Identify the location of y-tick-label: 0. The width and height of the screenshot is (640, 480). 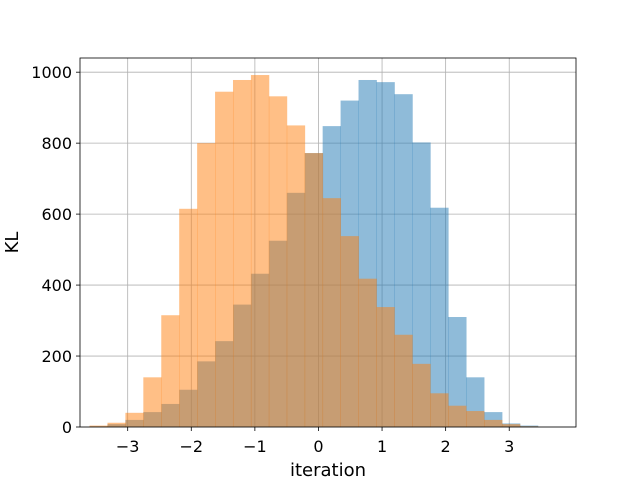
(67, 427).